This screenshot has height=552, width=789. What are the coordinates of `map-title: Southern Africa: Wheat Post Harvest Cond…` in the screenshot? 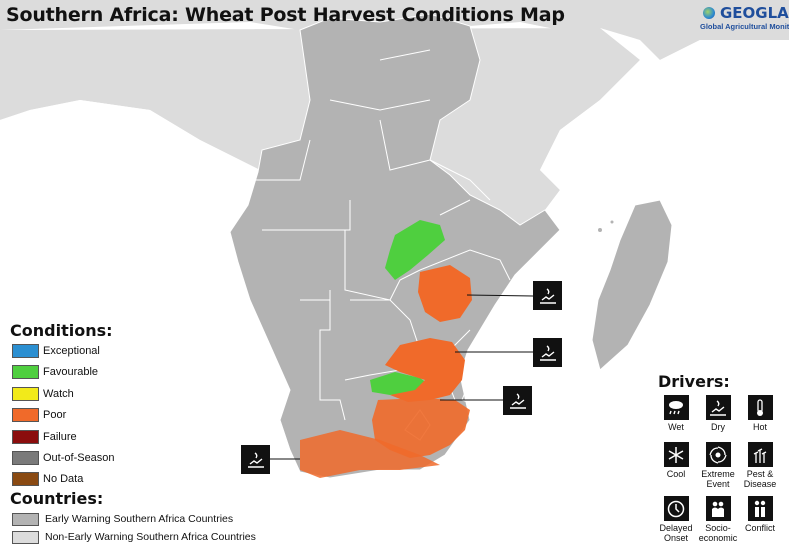 It's located at (285, 15).